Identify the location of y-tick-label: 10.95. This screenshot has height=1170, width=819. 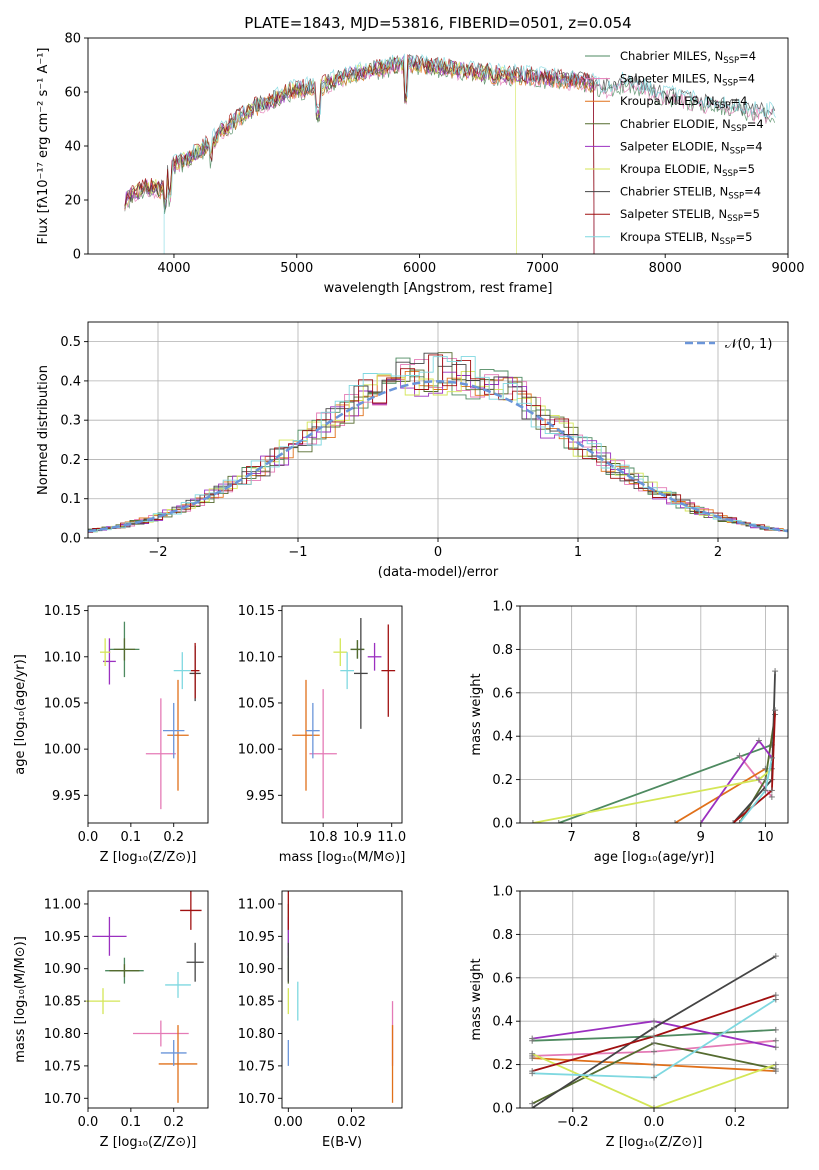
(256, 937).